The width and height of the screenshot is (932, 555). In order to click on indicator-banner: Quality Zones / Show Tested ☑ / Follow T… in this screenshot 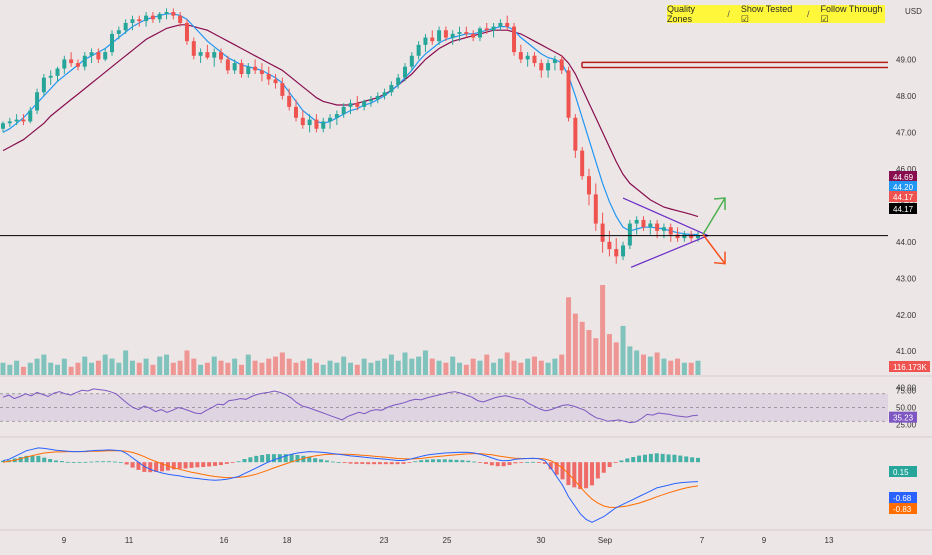, I will do `click(776, 13)`.